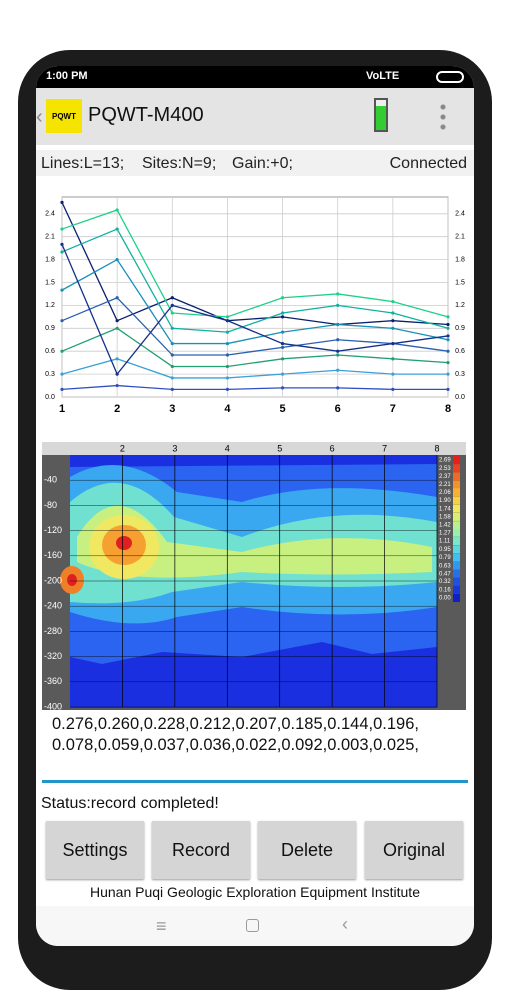 This screenshot has height=1000, width=510. I want to click on colorbar-label: 1.58, so click(445, 518).